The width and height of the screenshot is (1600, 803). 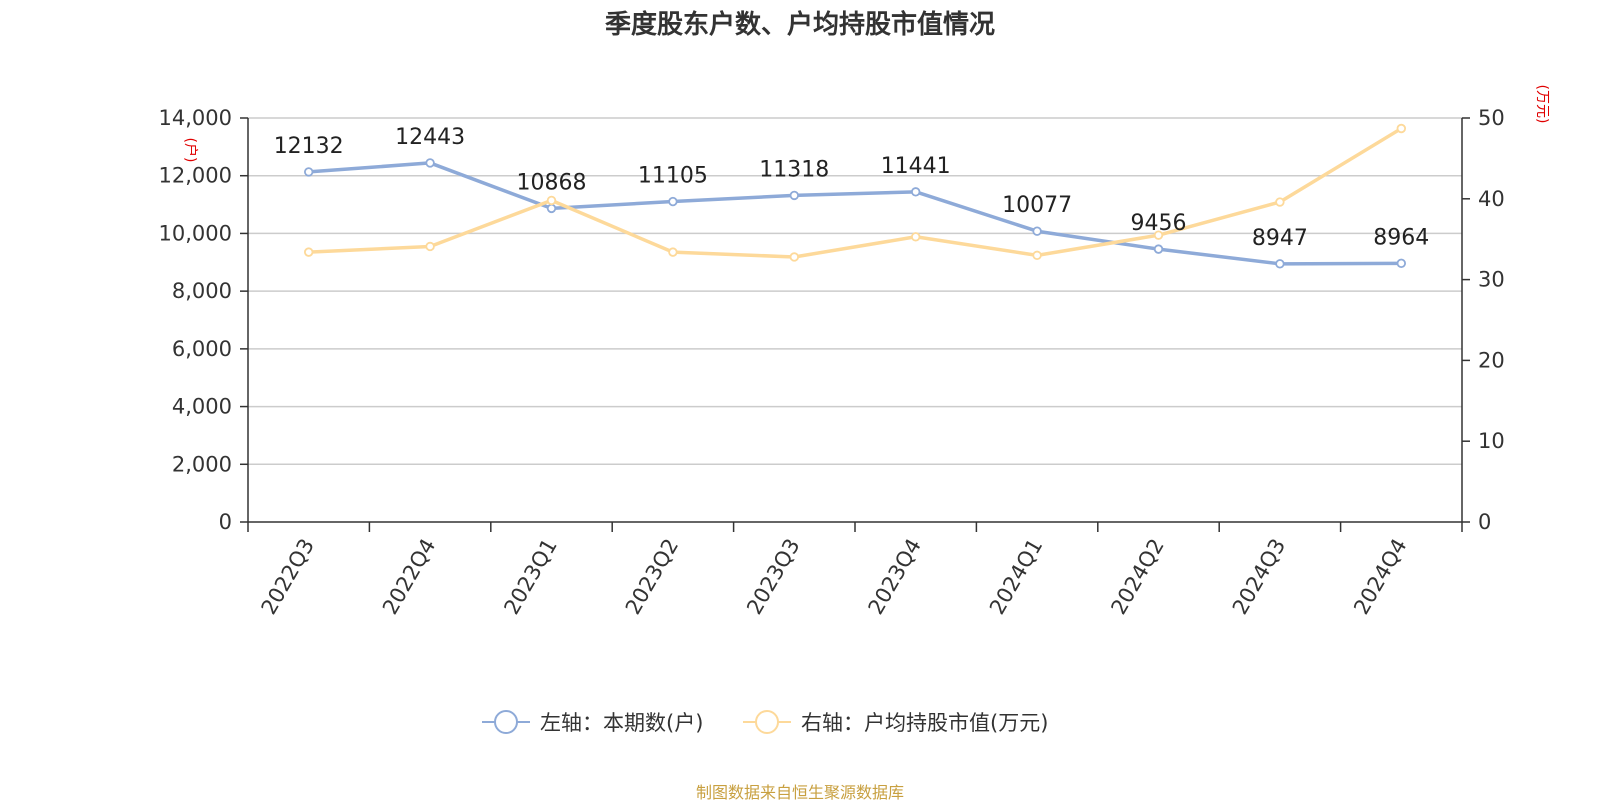 What do you see at coordinates (288, 577) in the screenshot?
I see `x-axis-category-label: 2022Q3` at bounding box center [288, 577].